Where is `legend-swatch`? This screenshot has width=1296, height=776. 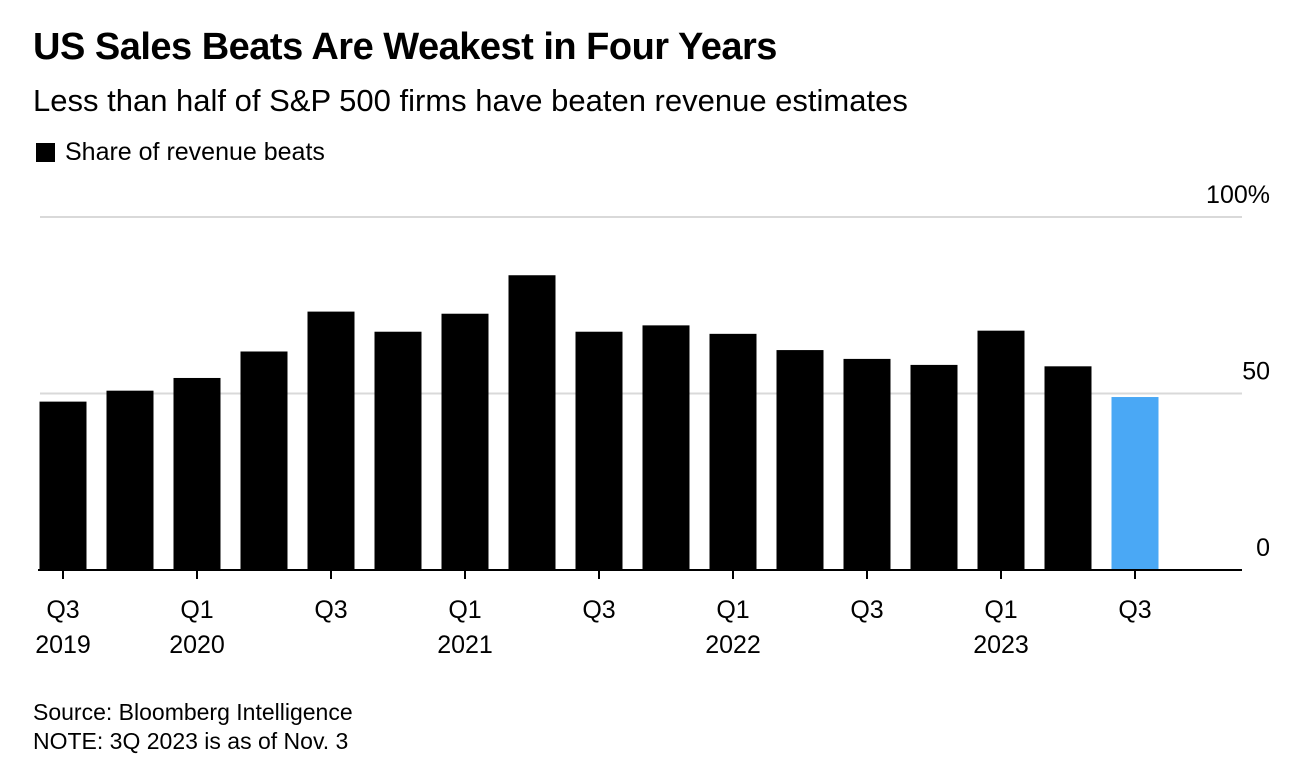 legend-swatch is located at coordinates (45, 152).